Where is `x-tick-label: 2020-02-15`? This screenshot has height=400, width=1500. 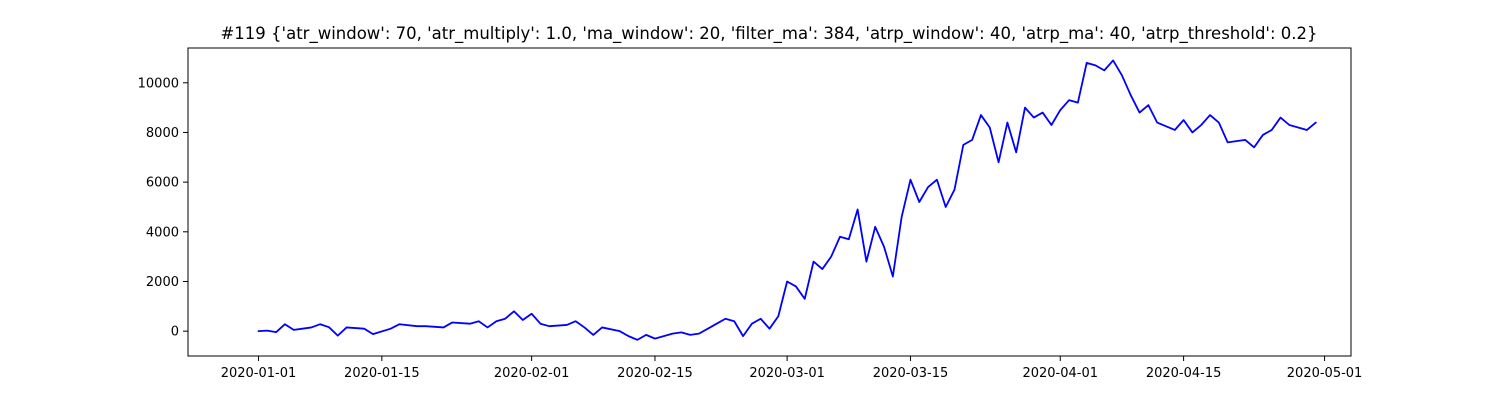 x-tick-label: 2020-02-15 is located at coordinates (655, 373).